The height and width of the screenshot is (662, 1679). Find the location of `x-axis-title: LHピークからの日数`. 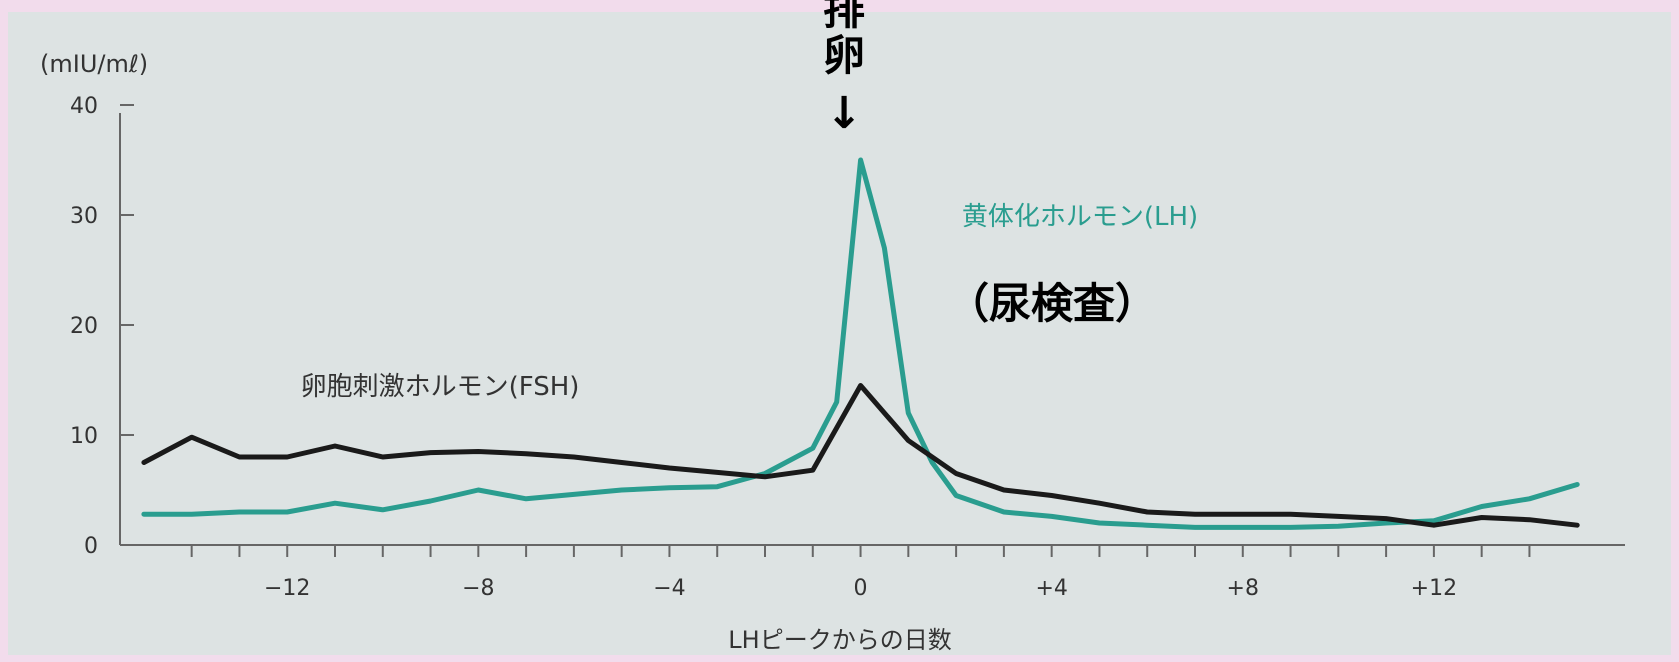

x-axis-title: LHピークからの日数 is located at coordinates (839, 640).